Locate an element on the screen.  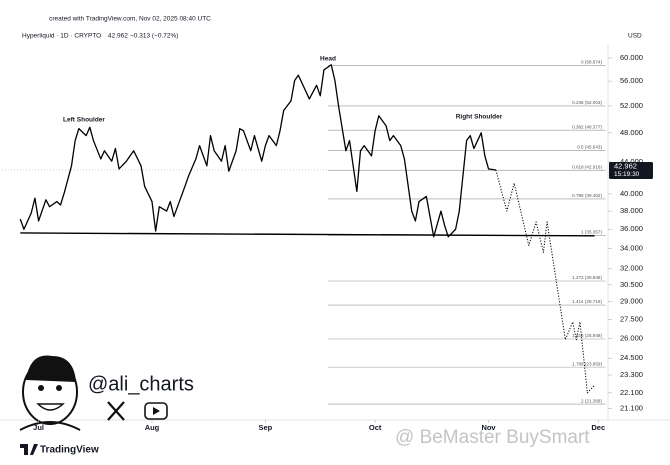
symbol: Hyperliquid · 1D · CRYPTO is located at coordinates (61, 36).